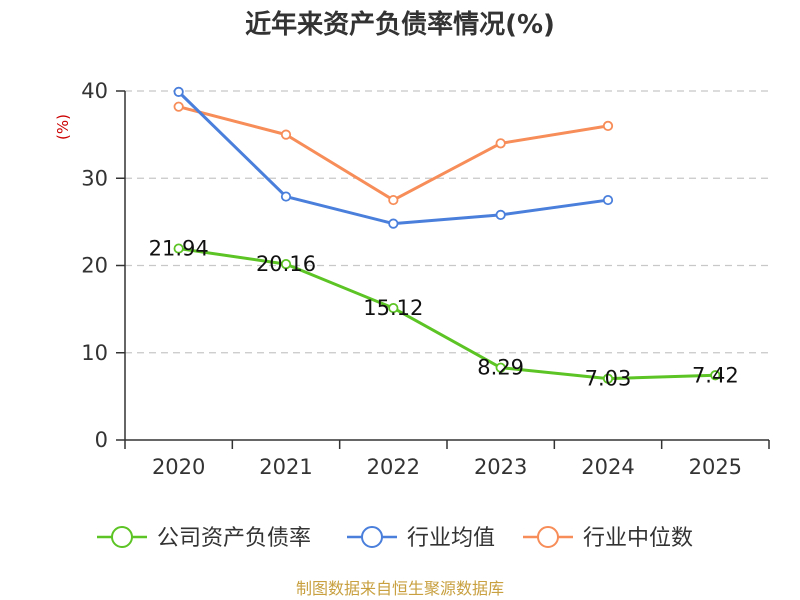 The height and width of the screenshot is (600, 800). What do you see at coordinates (94, 353) in the screenshot?
I see `y-tick-label-10: 10` at bounding box center [94, 353].